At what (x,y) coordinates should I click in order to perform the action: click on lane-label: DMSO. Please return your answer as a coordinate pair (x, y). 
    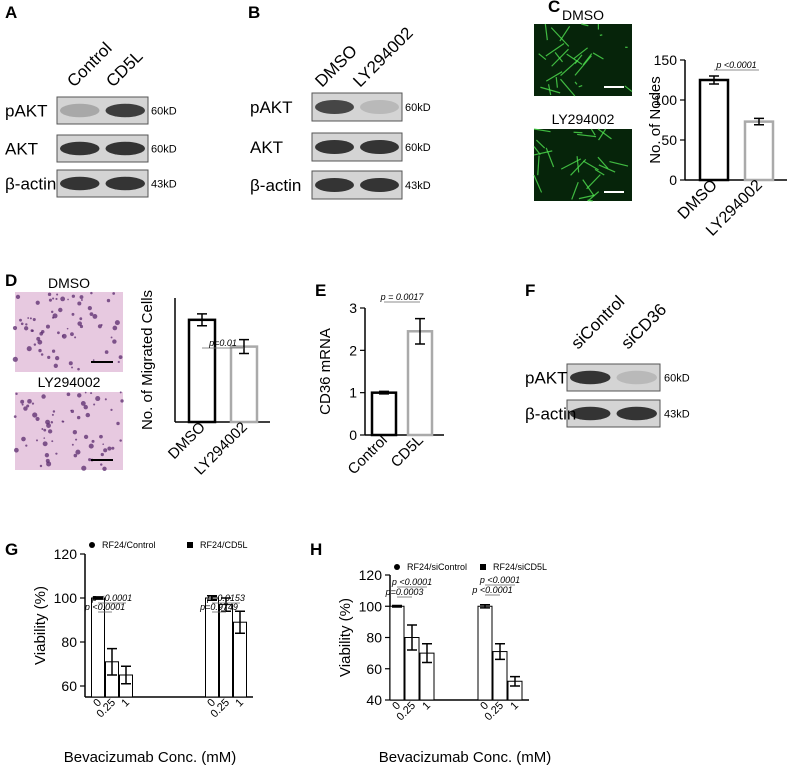
    Looking at the image, I should click on (335, 65).